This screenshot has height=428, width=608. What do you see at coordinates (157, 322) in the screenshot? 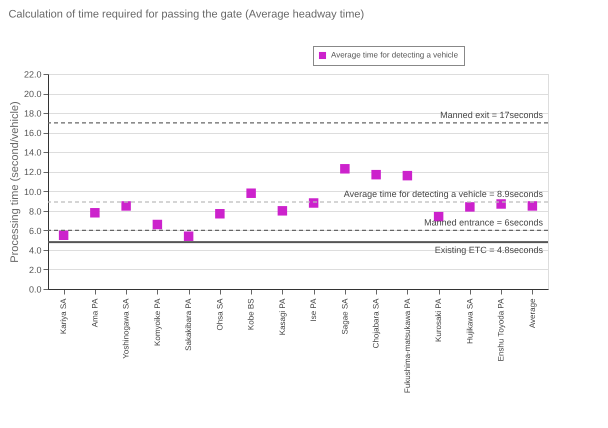
I see `x-tick-label: Komyoike PA` at bounding box center [157, 322].